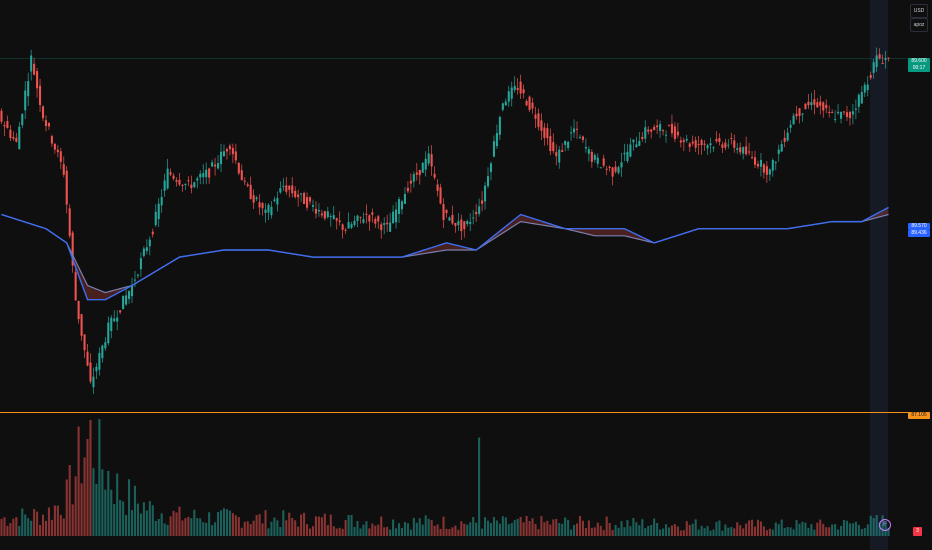  What do you see at coordinates (919, 25) in the screenshot?
I see `scale-mode-button: apoz` at bounding box center [919, 25].